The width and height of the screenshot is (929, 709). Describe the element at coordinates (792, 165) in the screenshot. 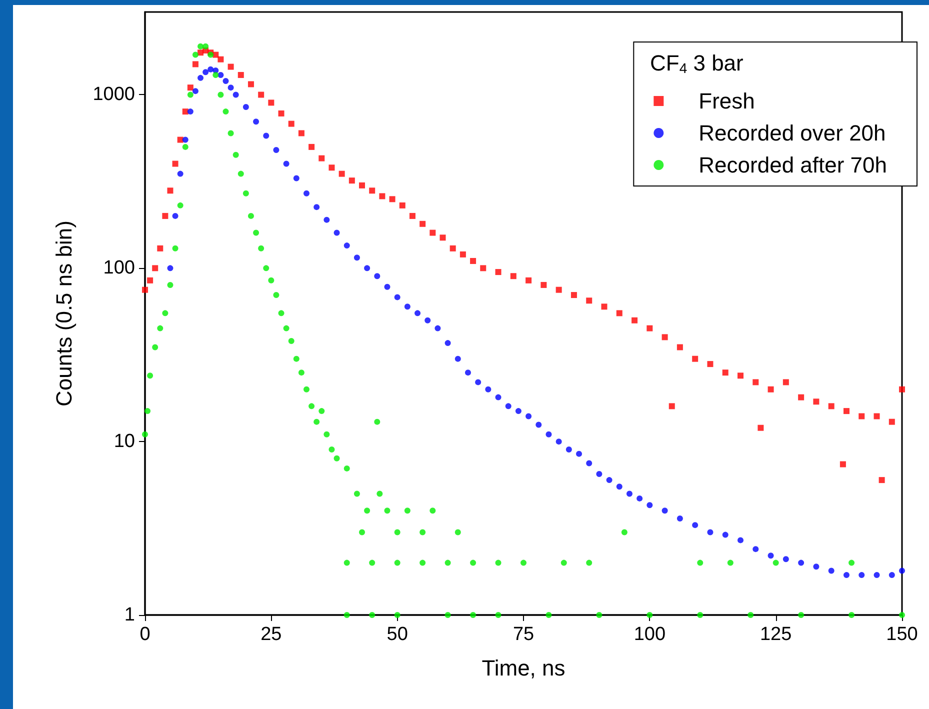

I see `legend-label: Recorded after 70h` at that location.